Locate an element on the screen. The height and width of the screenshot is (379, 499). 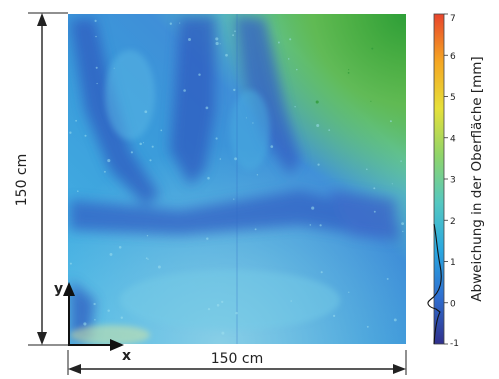
colorbar-tick-label: 6 is located at coordinates (453, 57).